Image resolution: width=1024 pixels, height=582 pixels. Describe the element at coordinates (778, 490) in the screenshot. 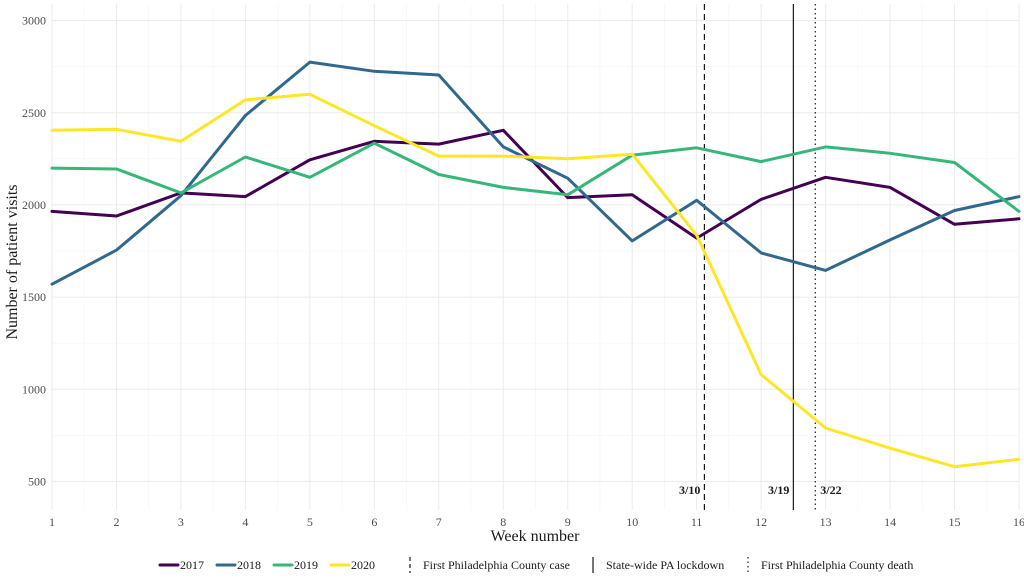

I see `event-date-label: 3/19` at that location.